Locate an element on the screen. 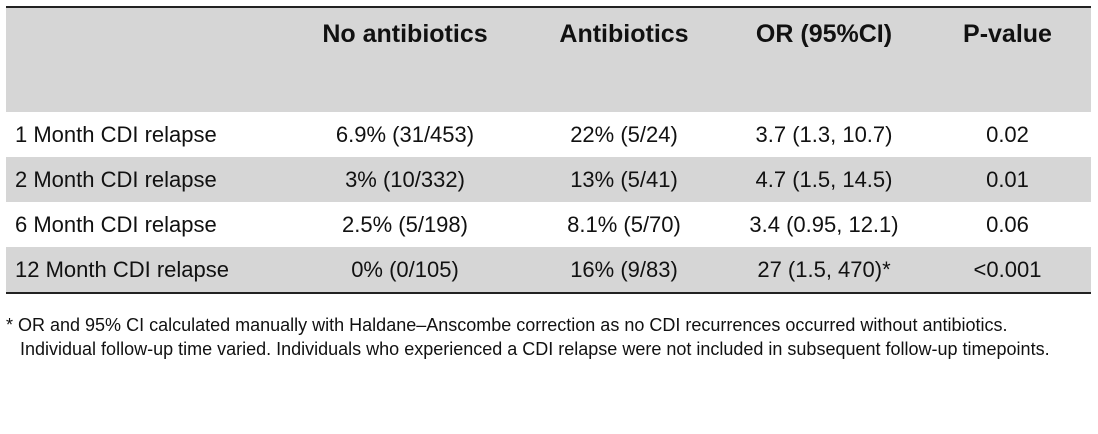  header-p-value: P-value is located at coordinates (1007, 34).